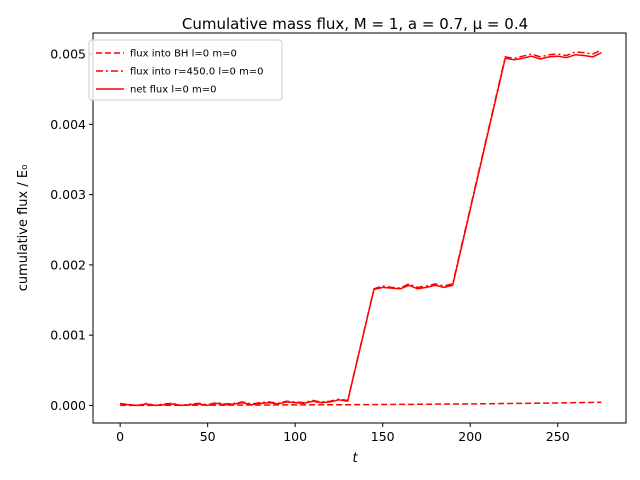 This screenshot has width=640, height=480. I want to click on x-tick-label: 200, so click(470, 436).